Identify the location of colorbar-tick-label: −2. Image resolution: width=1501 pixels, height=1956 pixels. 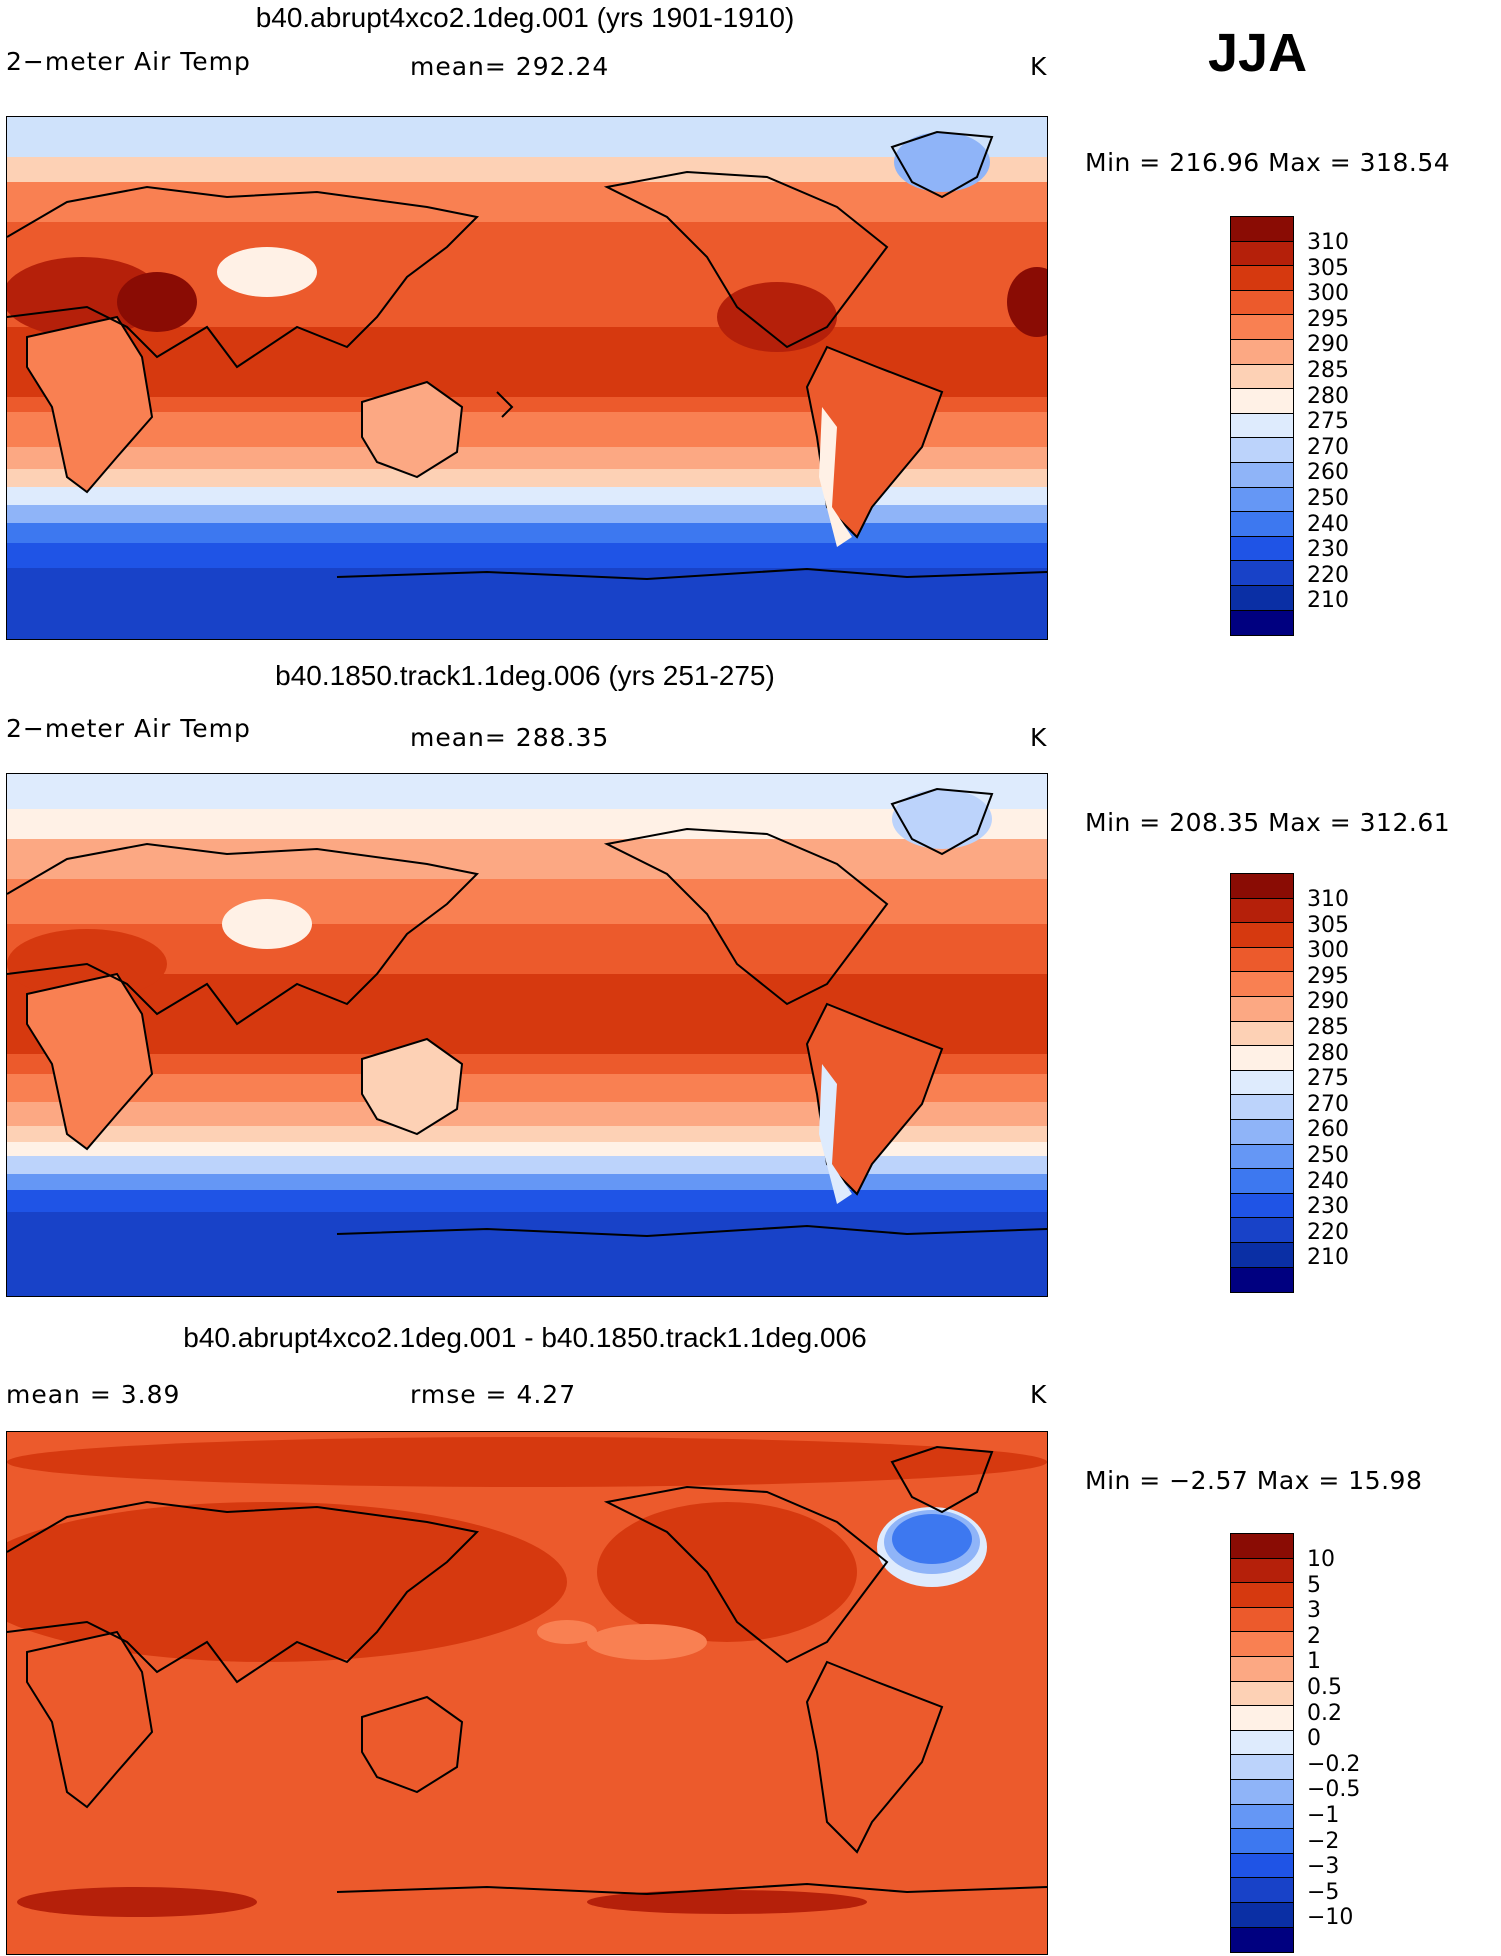
(1323, 1841).